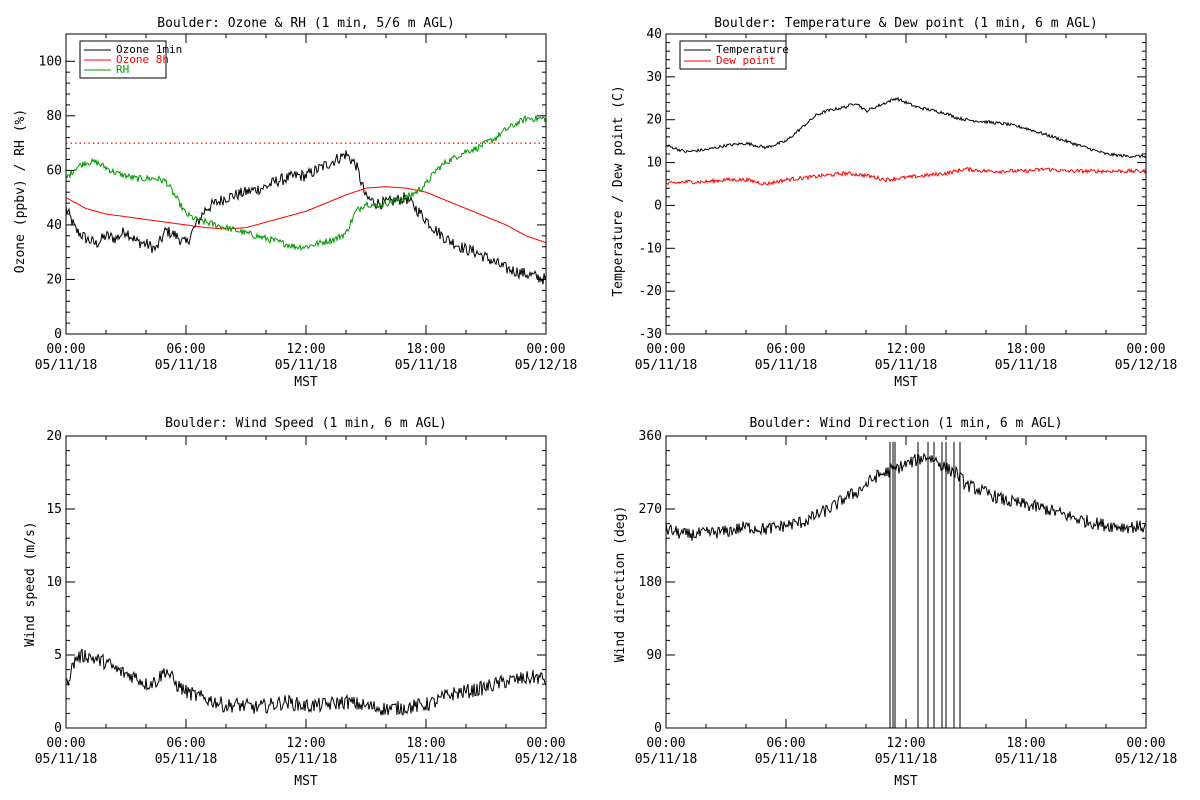  What do you see at coordinates (618, 190) in the screenshot?
I see `y-axis-label: Temperature / Dew point (C)` at bounding box center [618, 190].